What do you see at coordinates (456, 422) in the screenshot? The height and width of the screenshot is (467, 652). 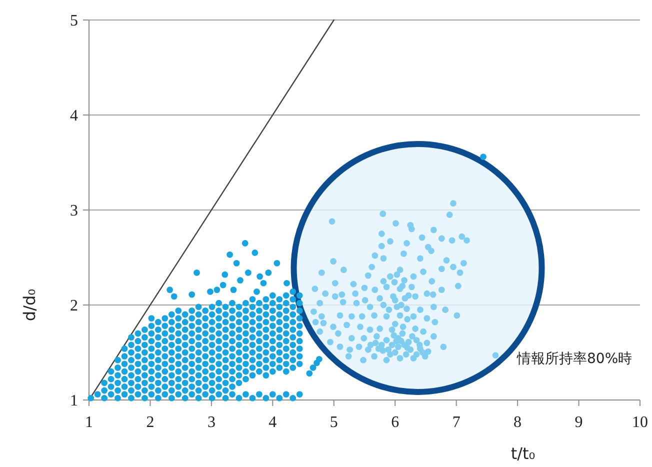 I see `x-tick-label: 7` at bounding box center [456, 422].